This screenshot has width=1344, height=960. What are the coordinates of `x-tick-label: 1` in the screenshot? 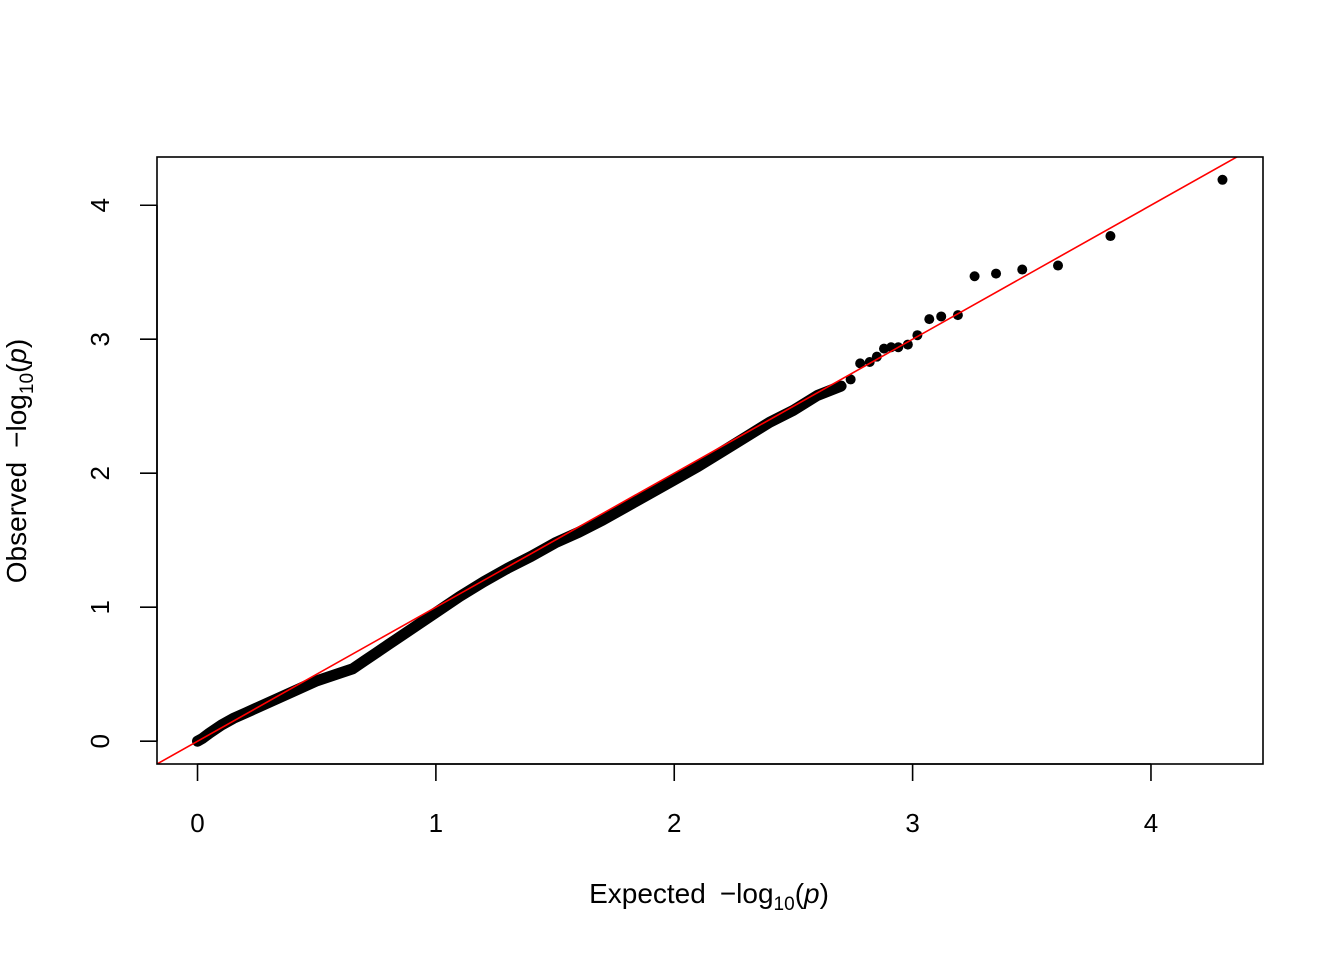 It's located at (436, 823).